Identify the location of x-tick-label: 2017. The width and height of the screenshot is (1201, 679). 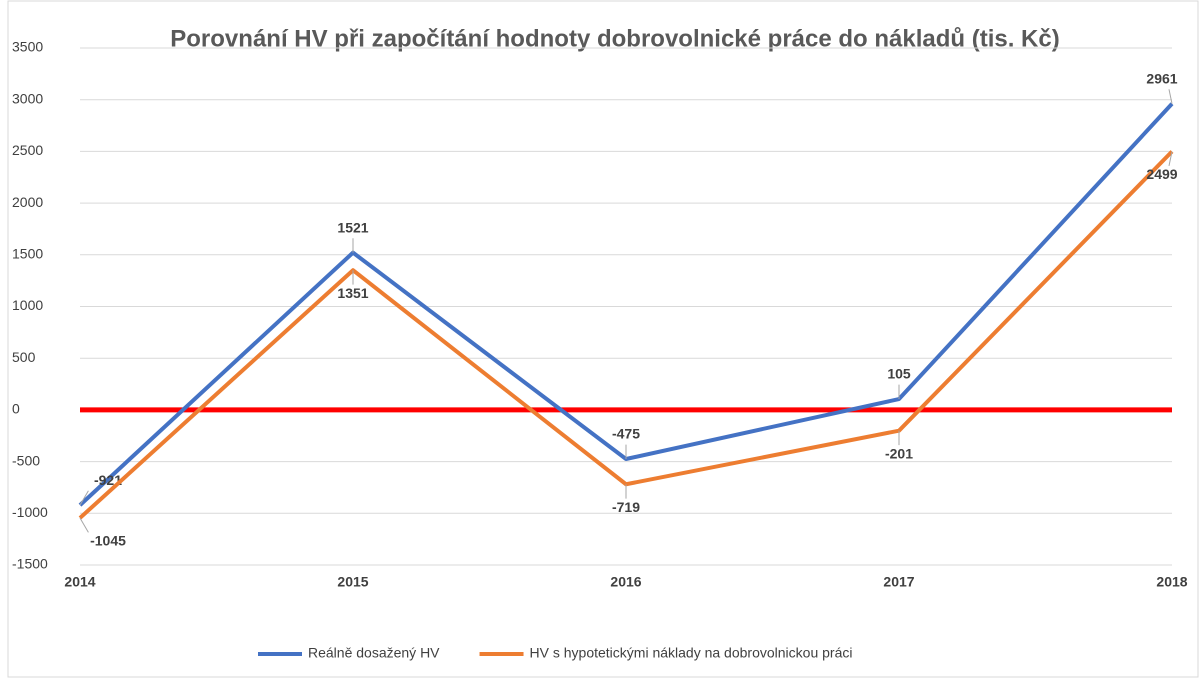
(898, 582).